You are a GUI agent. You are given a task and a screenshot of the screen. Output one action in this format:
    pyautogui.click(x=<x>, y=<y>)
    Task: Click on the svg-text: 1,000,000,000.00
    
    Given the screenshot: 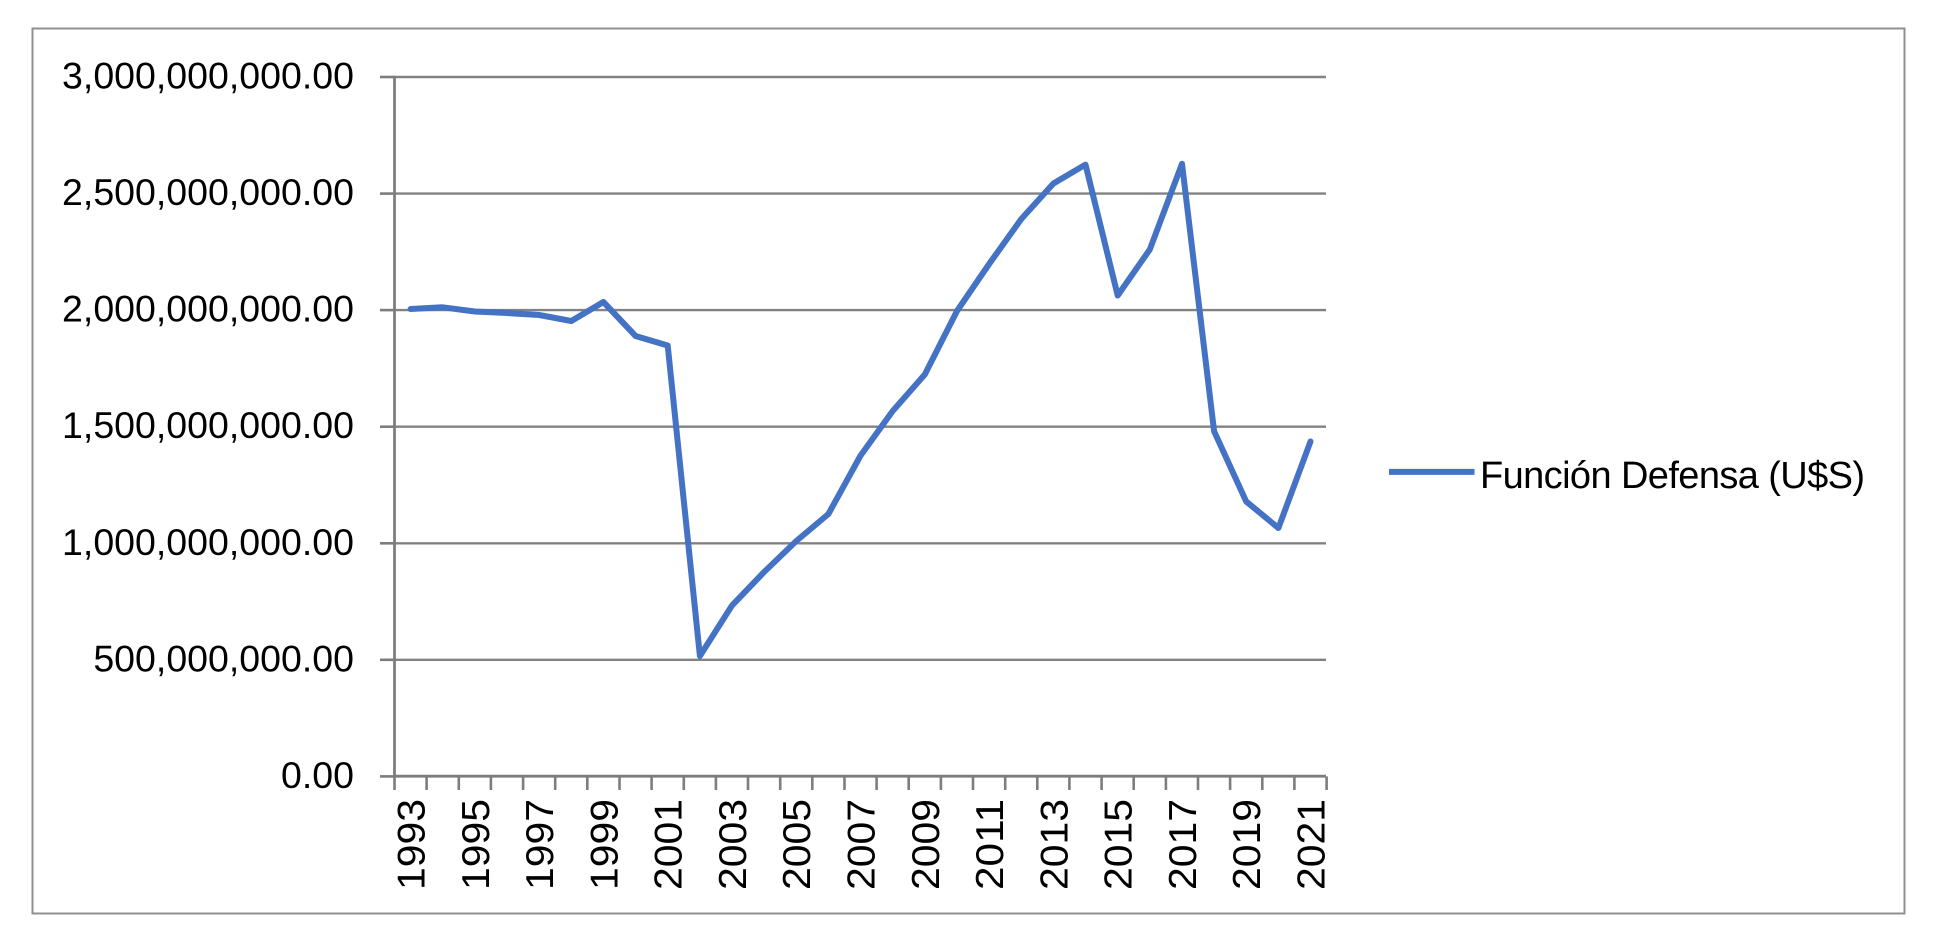 What is the action you would take?
    pyautogui.click(x=208, y=542)
    